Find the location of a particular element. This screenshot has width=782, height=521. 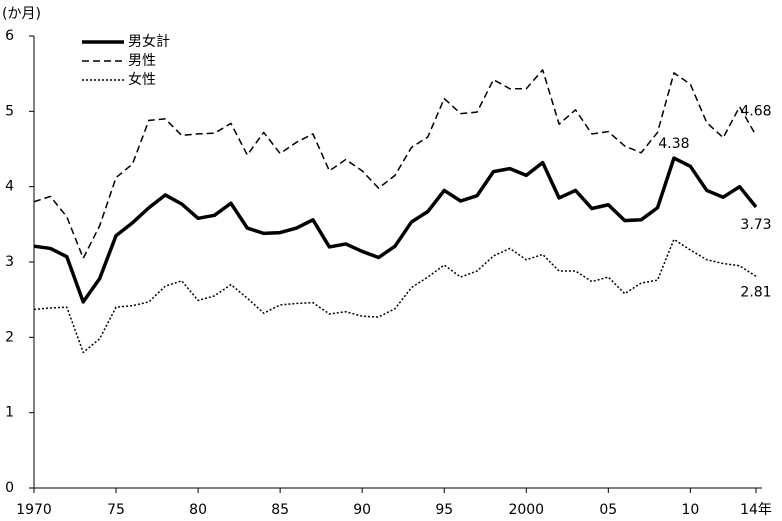

y-axis-label: (か月) is located at coordinates (21, 14).